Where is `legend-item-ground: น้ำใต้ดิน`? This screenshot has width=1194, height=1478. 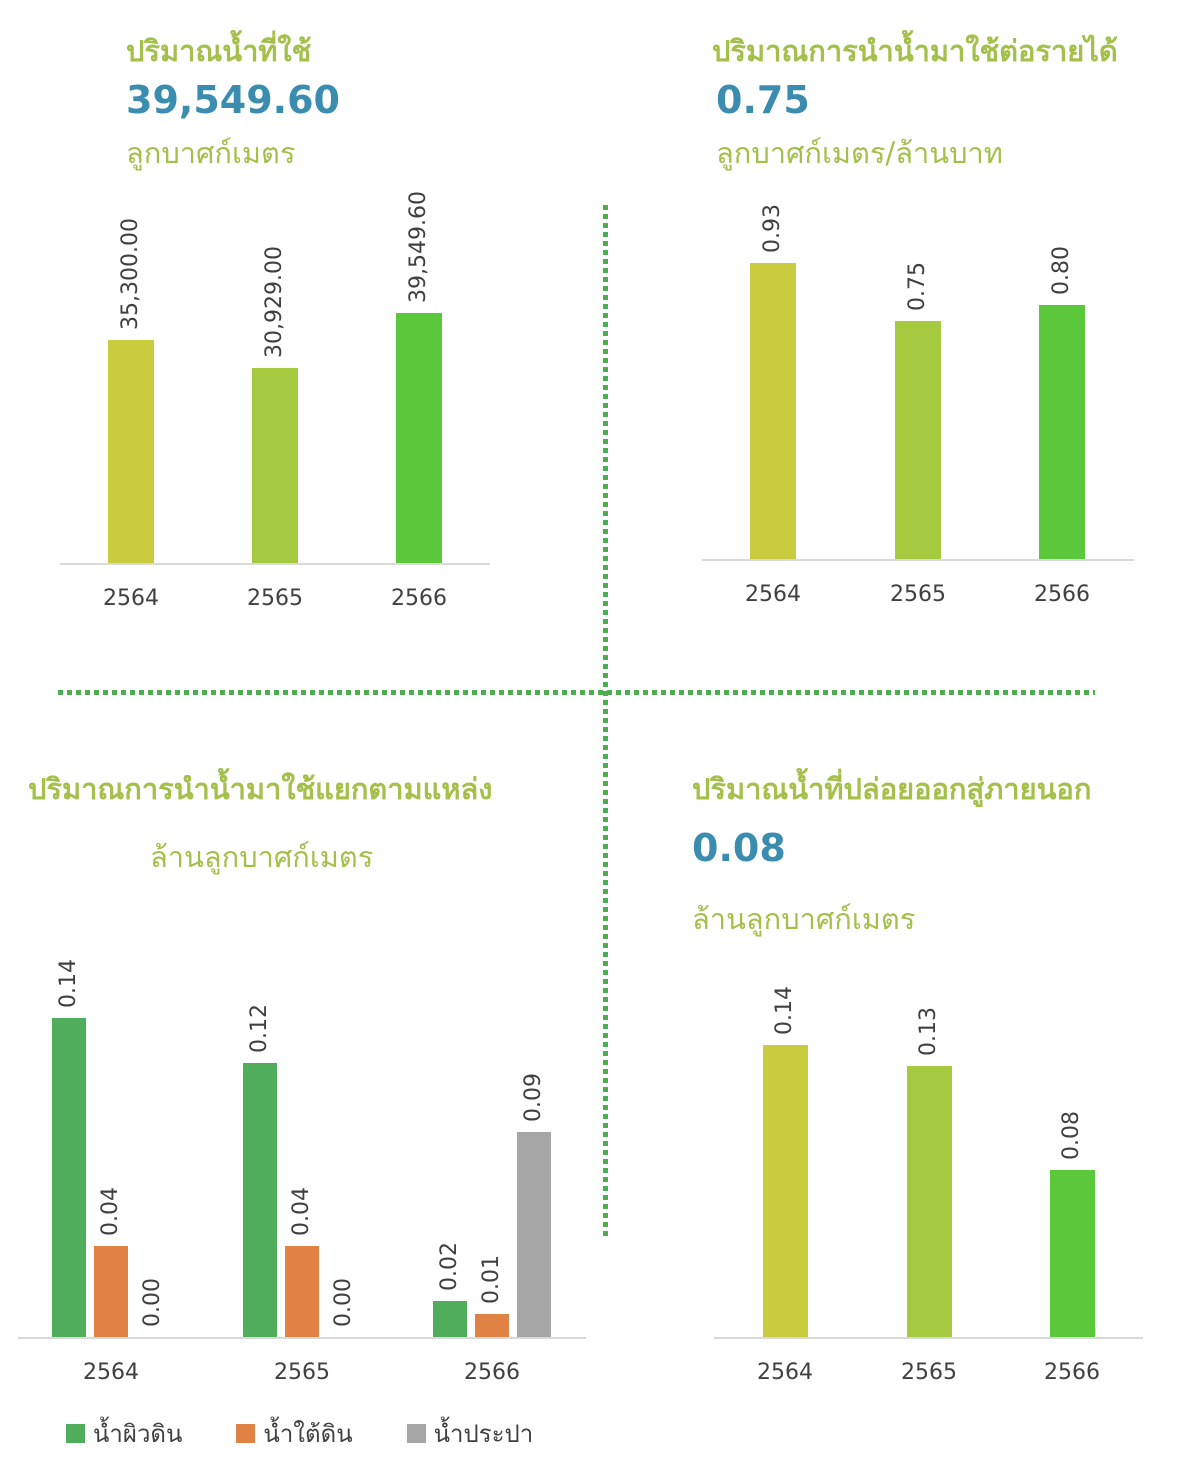
legend-item-ground: น้ำใต้ดิน is located at coordinates (294, 1433).